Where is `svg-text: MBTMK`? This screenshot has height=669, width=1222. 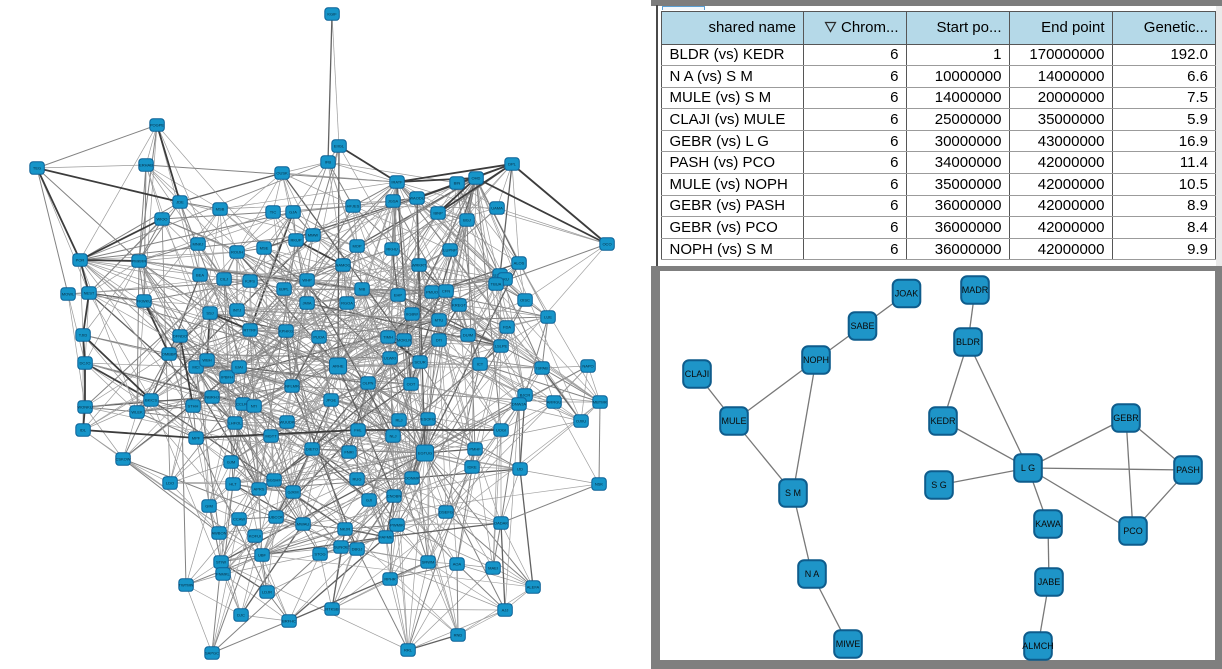
svg-text: MBTMK is located at coordinates (600, 402).